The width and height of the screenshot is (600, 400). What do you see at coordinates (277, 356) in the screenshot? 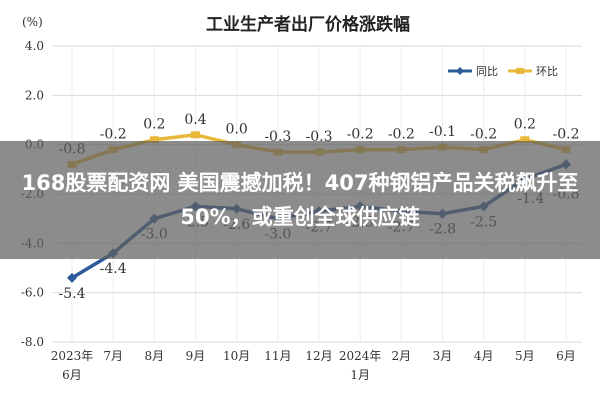
I see `x-tick-label: 11月` at bounding box center [277, 356].